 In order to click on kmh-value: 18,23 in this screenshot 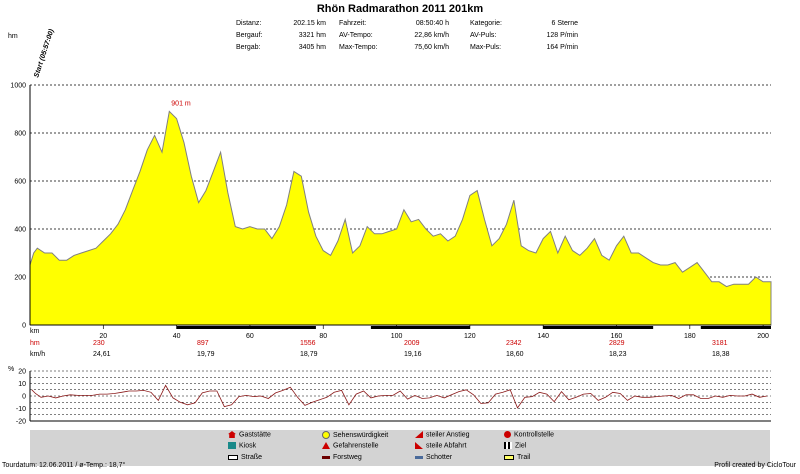, I will do `click(618, 354)`.